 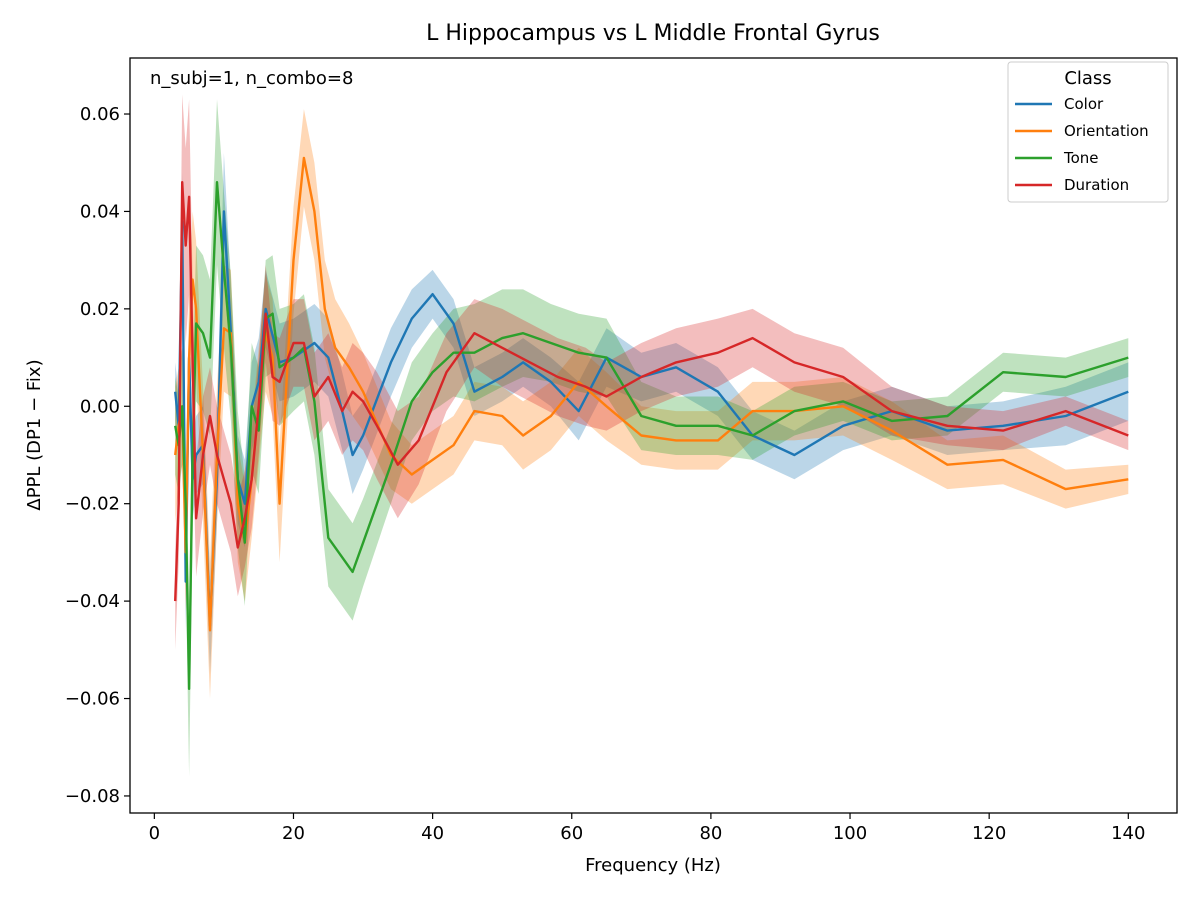 What do you see at coordinates (1128, 833) in the screenshot?
I see `x-tick-label: 140` at bounding box center [1128, 833].